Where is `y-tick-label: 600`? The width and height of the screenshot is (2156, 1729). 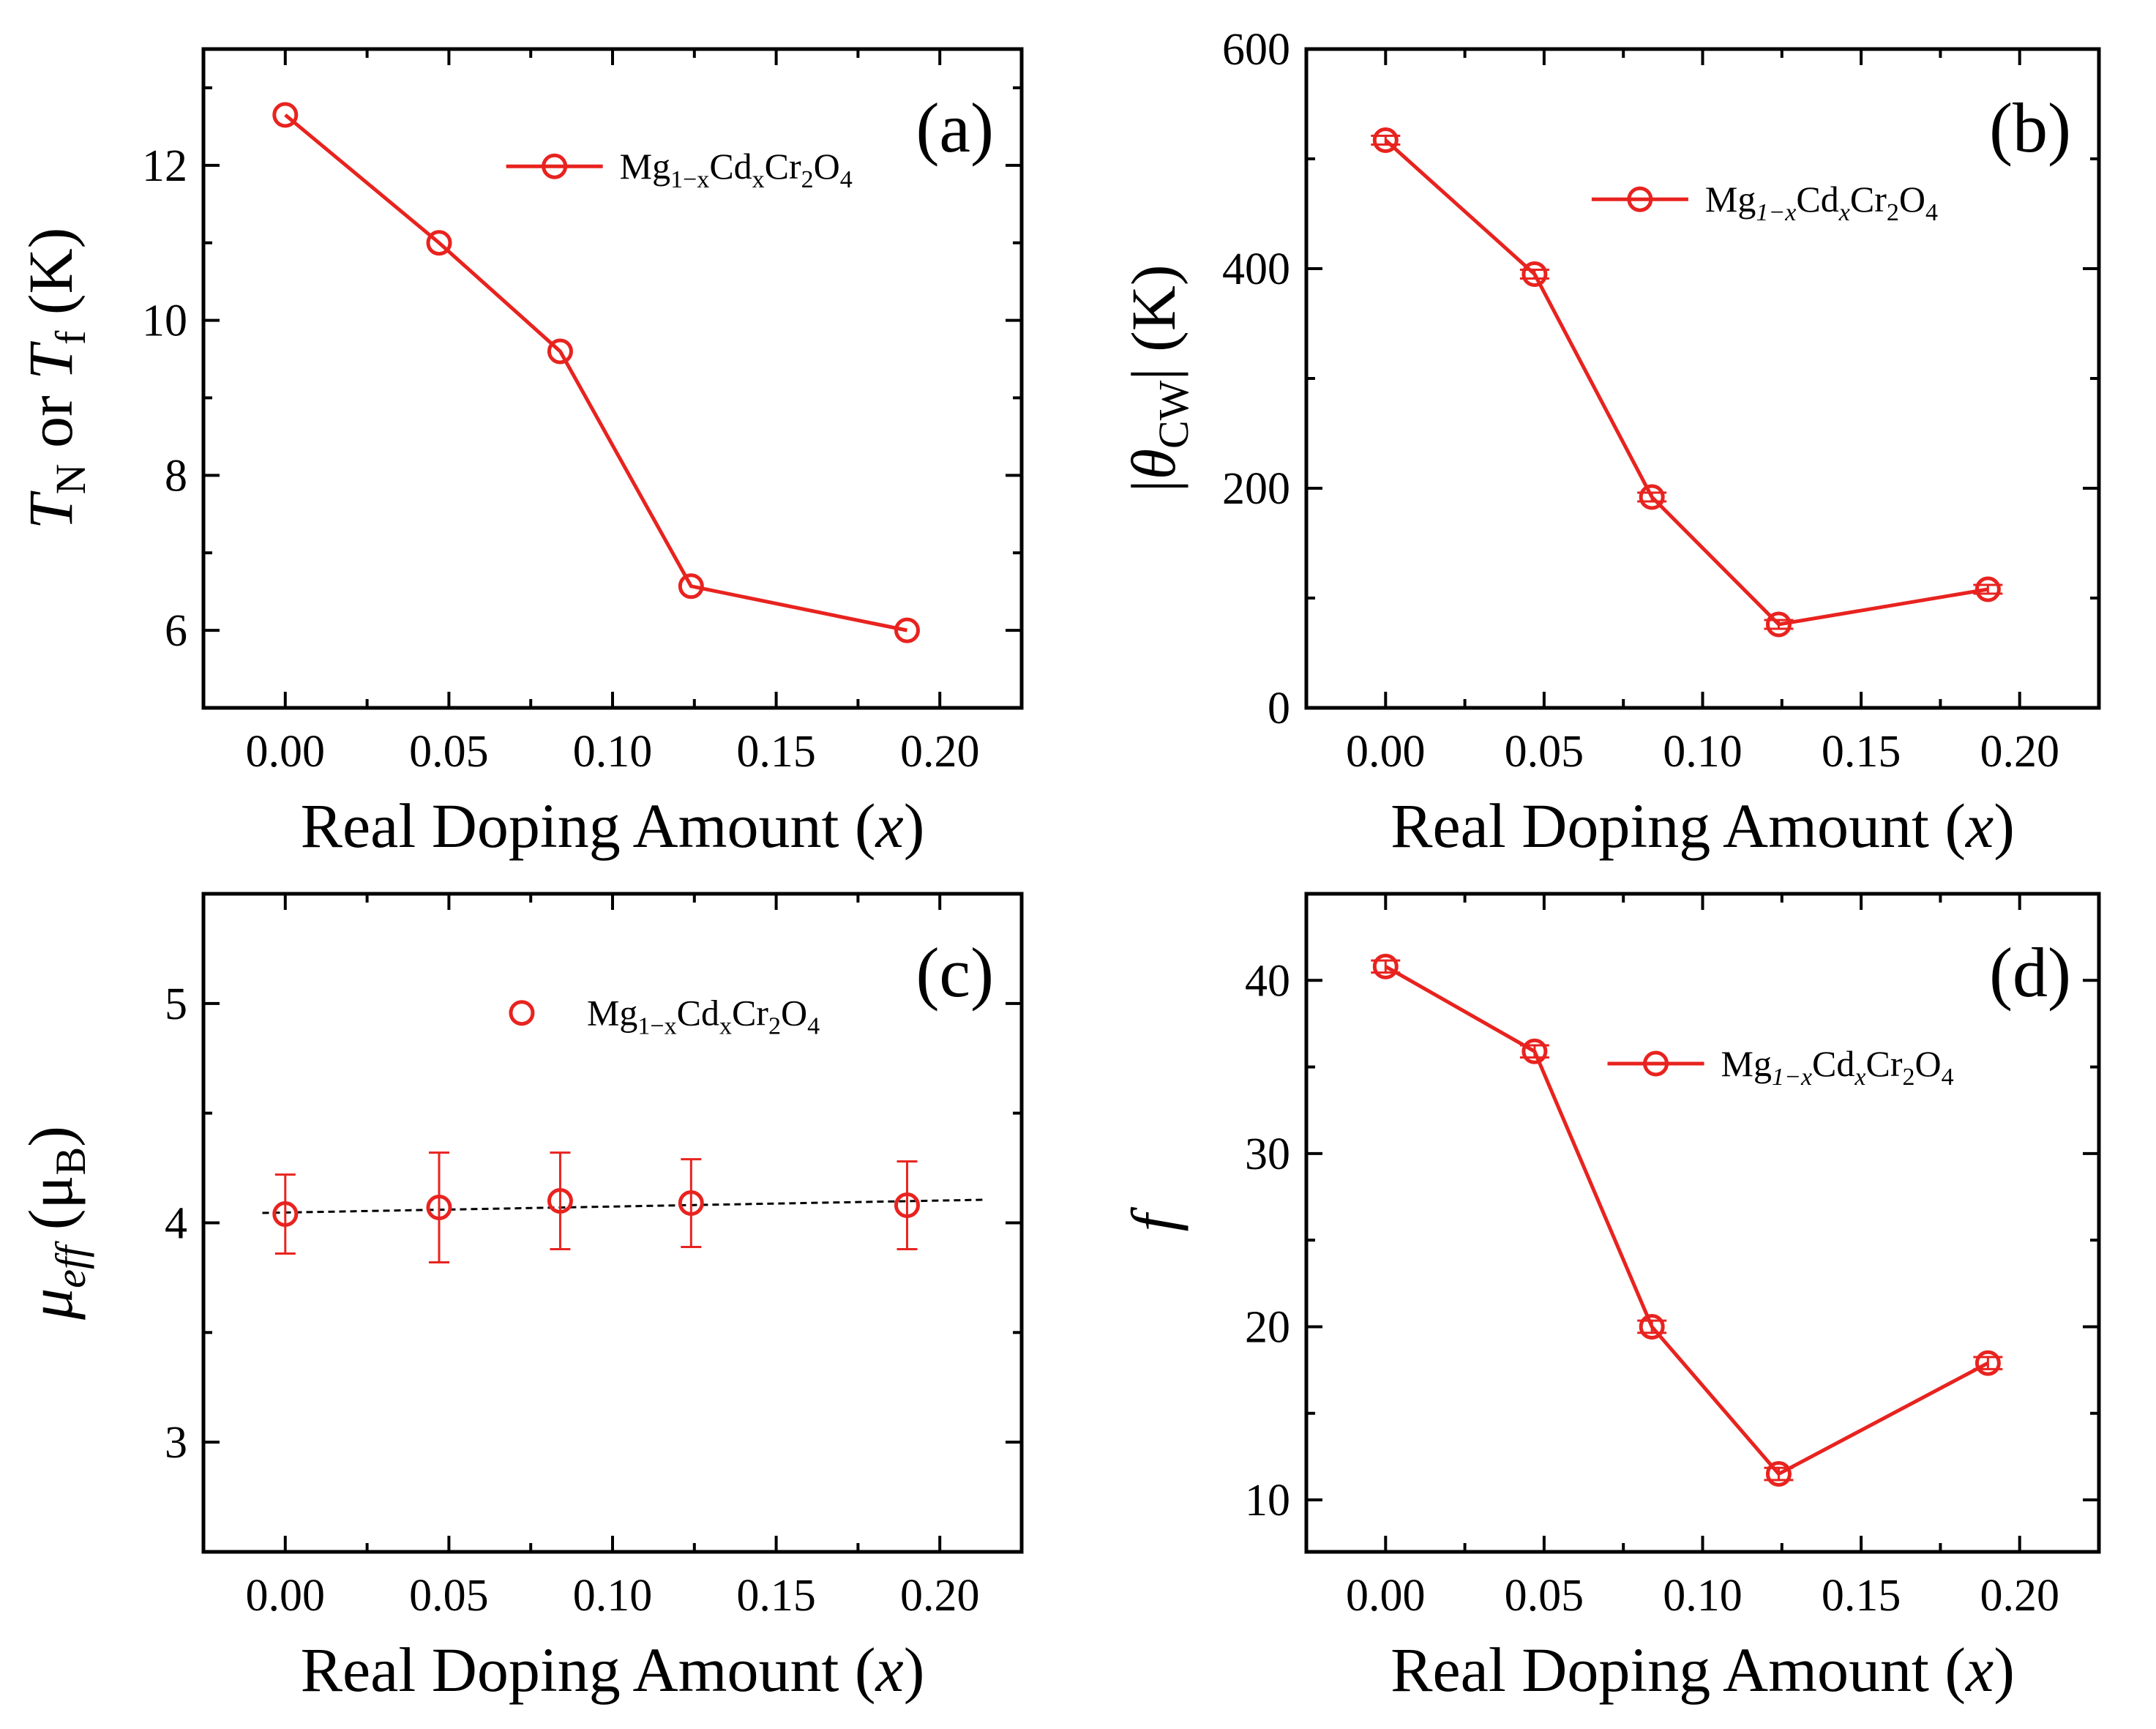
y-tick-label: 600 is located at coordinates (1256, 50).